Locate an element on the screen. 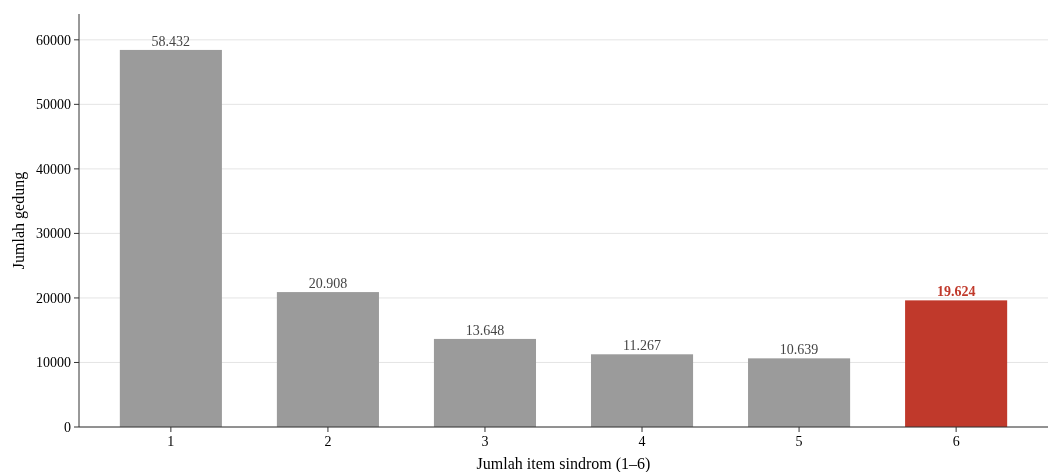 The image size is (1048, 472). data-label: 13.648 is located at coordinates (485, 330).